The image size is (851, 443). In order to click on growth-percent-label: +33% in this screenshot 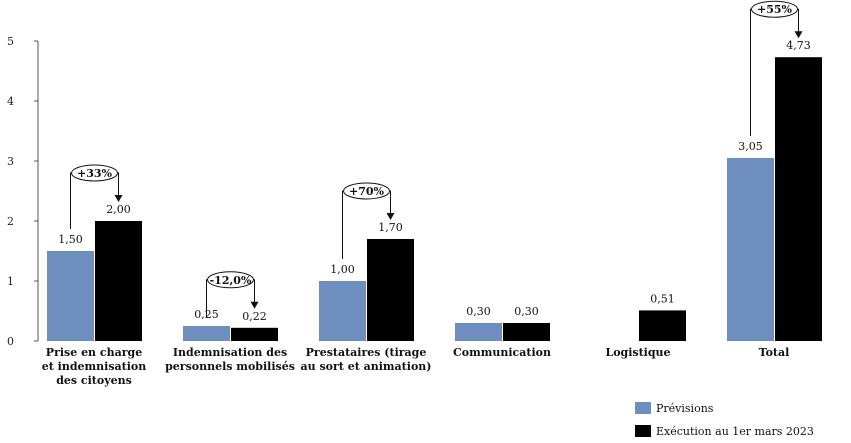, I will do `click(95, 173)`.